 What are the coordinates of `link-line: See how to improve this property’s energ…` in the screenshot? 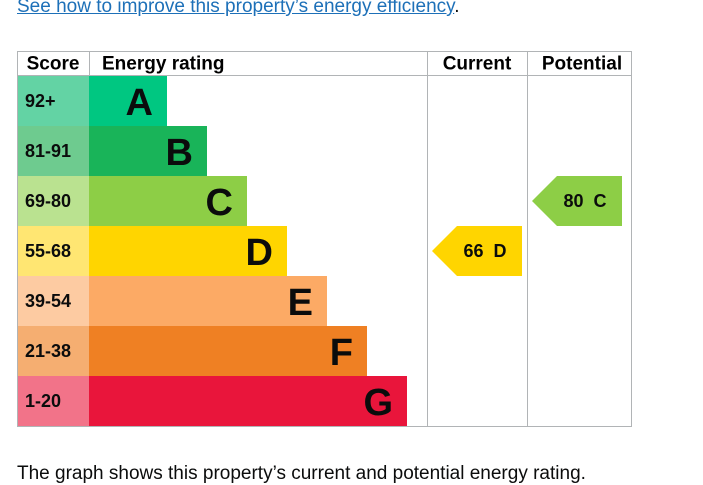 It's located at (238, 9).